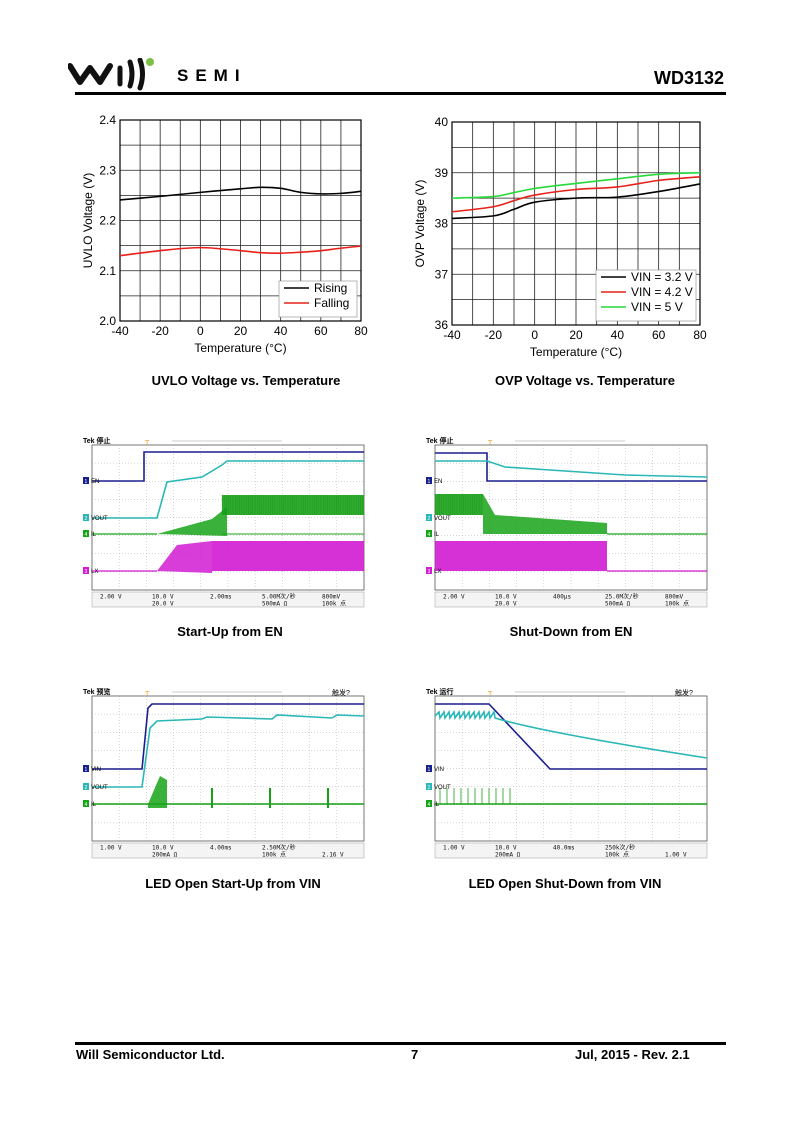 The height and width of the screenshot is (1131, 800). What do you see at coordinates (279, 597) in the screenshot?
I see `scope-status-top-3: 5.00M次/秒` at bounding box center [279, 597].